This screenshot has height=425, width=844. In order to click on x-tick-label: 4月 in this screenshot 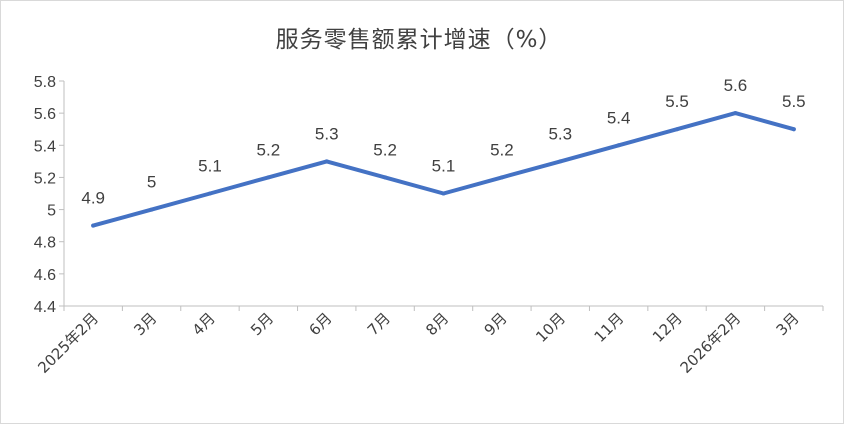, I will do `click(204, 324)`.